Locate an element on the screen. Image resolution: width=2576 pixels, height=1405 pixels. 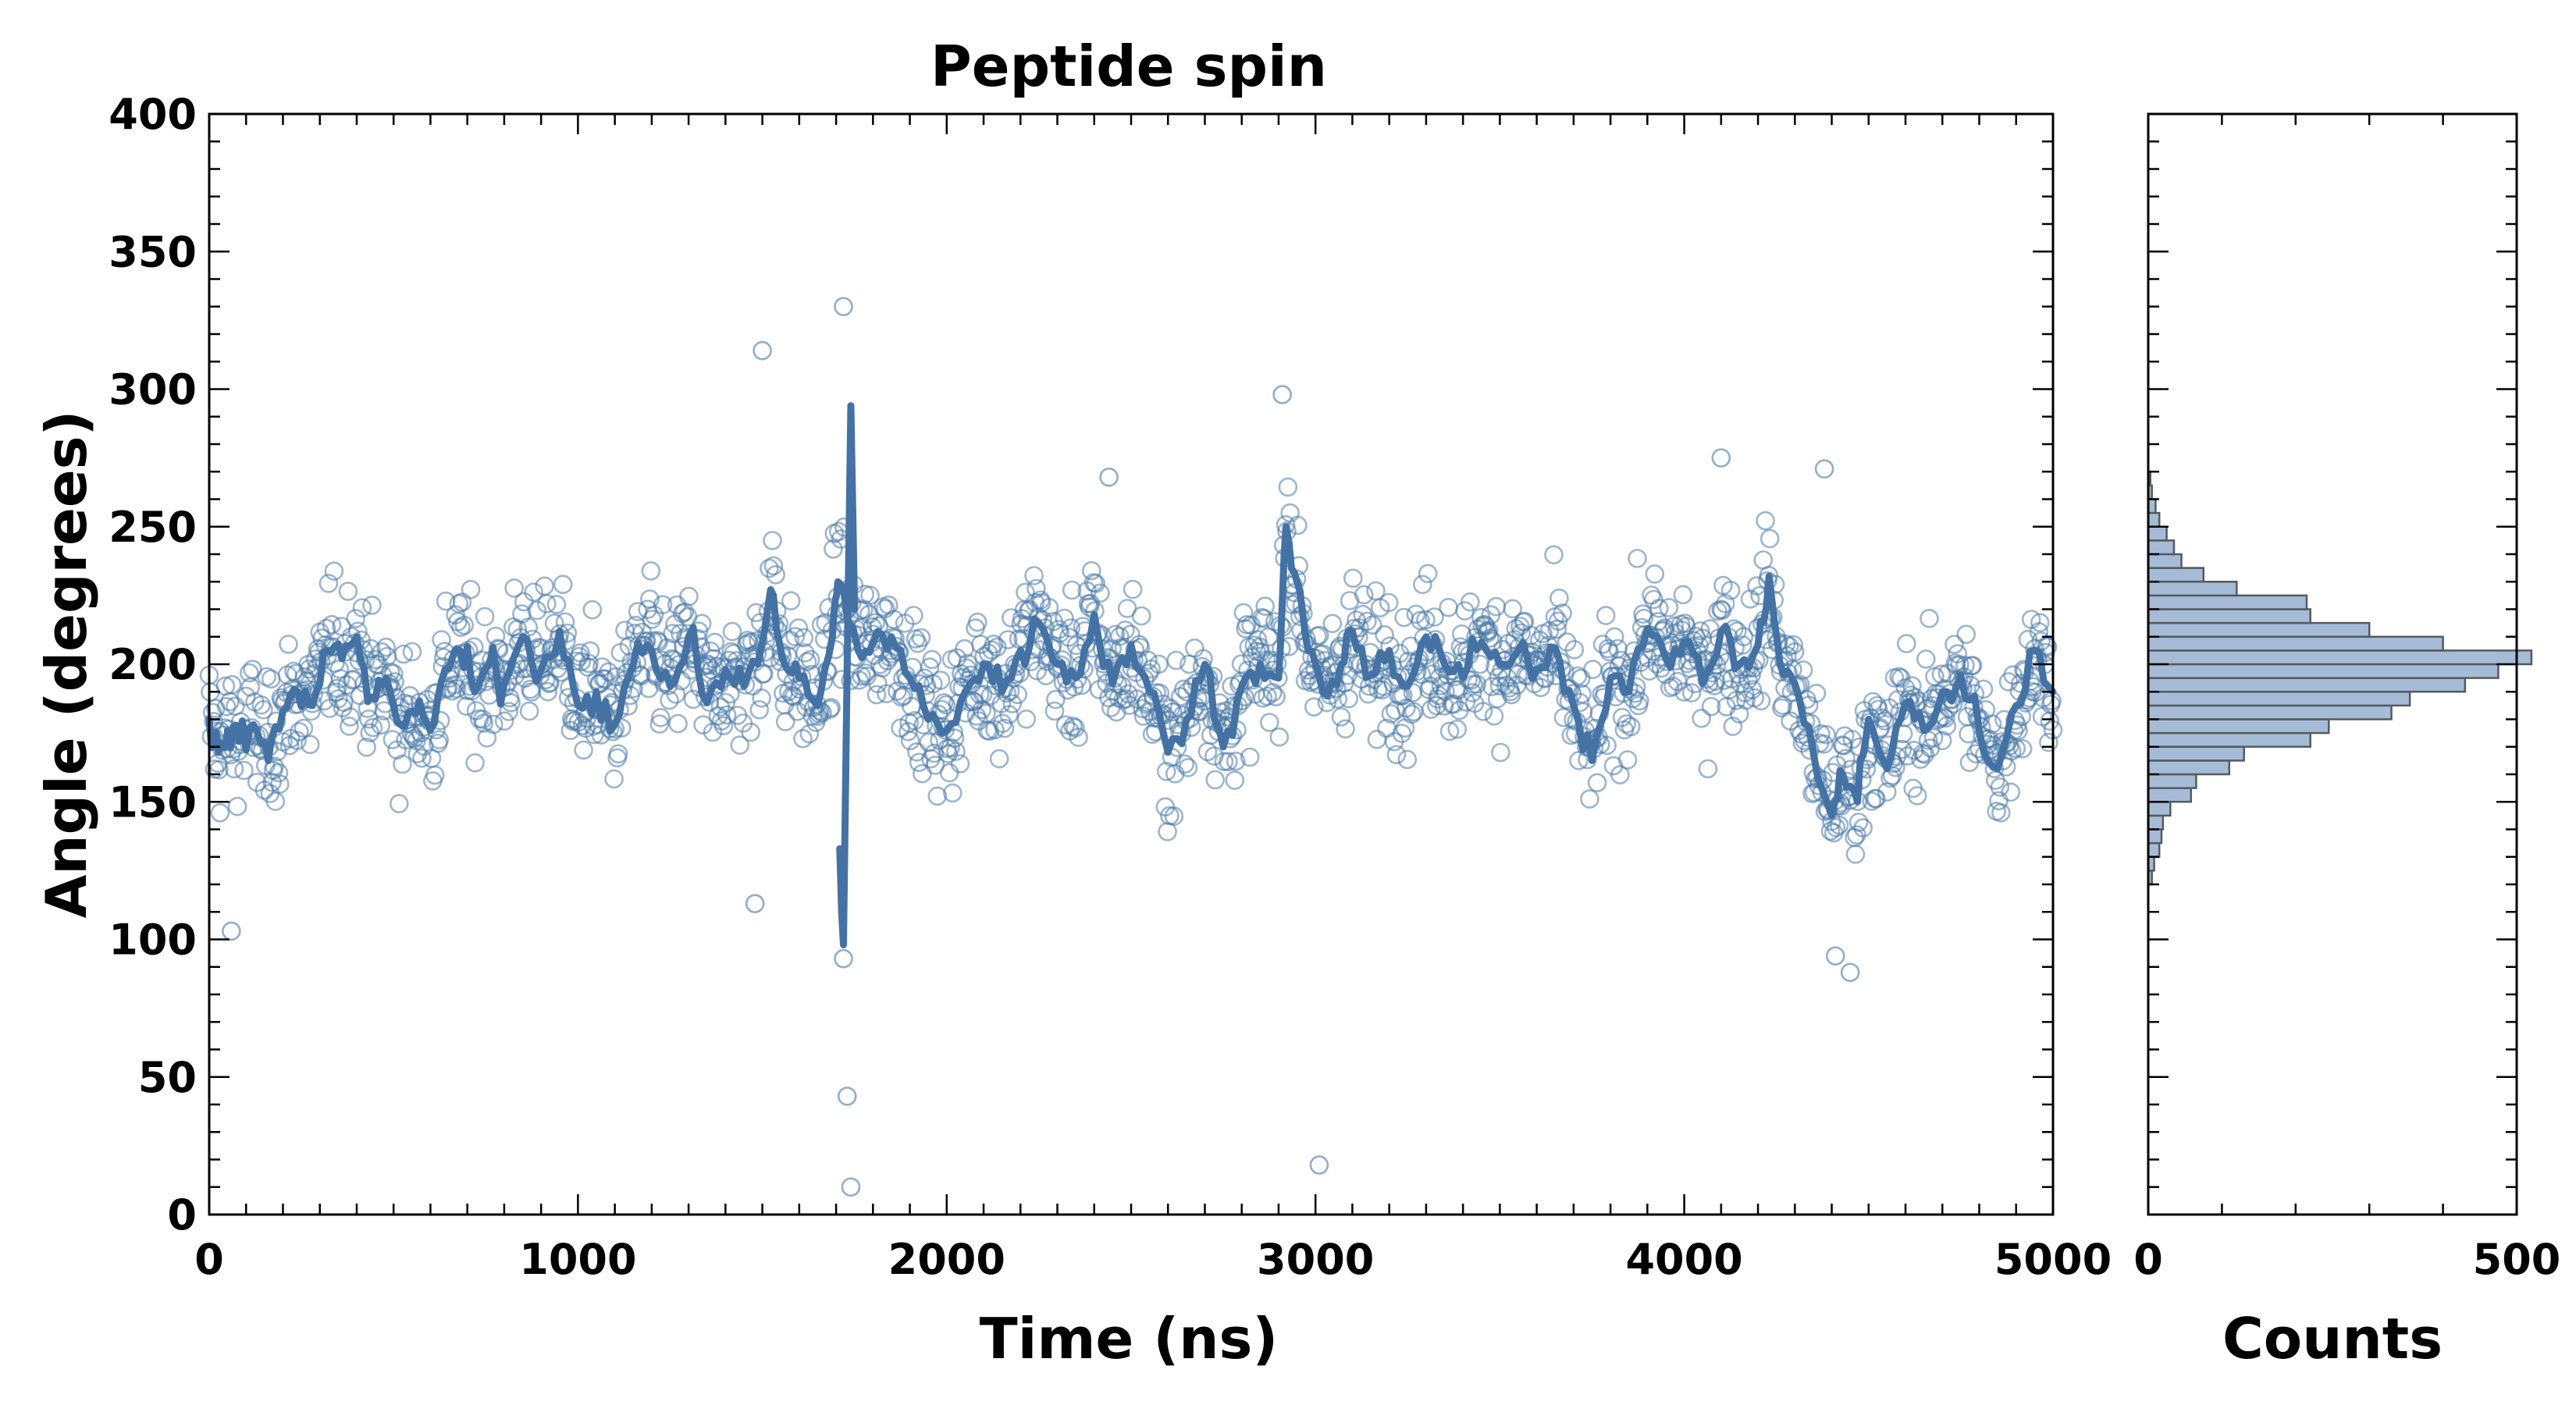
y-tick-labels: 0 50 100 150 200 250 300 350 400 is located at coordinates (153, 665).